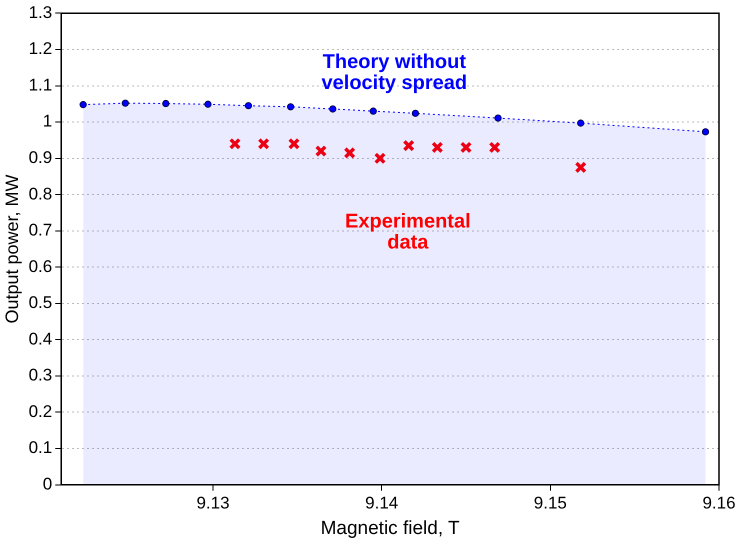 The height and width of the screenshot is (540, 741). Describe the element at coordinates (719, 503) in the screenshot. I see `x-tick-label: 9.16` at that location.